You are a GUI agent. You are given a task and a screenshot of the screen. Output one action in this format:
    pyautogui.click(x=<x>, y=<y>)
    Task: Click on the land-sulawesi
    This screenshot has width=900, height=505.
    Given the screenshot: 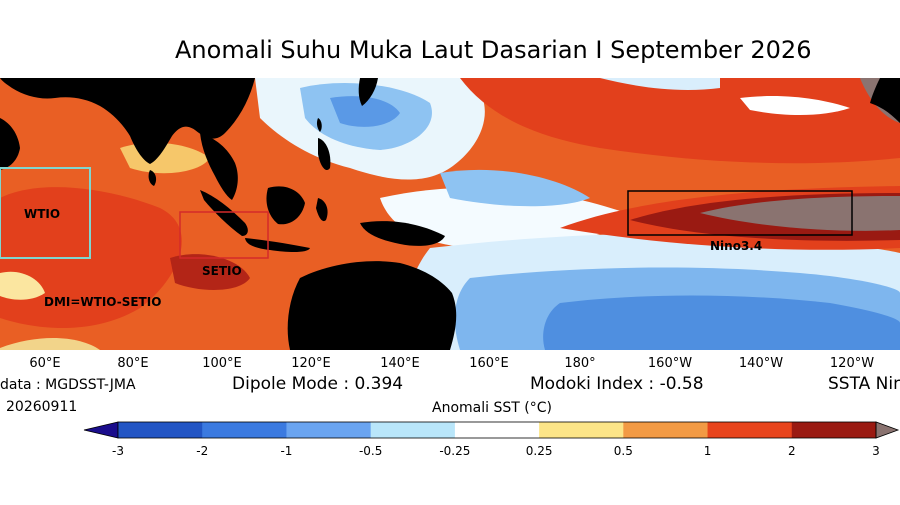 What is the action you would take?
    pyautogui.click(x=322, y=210)
    